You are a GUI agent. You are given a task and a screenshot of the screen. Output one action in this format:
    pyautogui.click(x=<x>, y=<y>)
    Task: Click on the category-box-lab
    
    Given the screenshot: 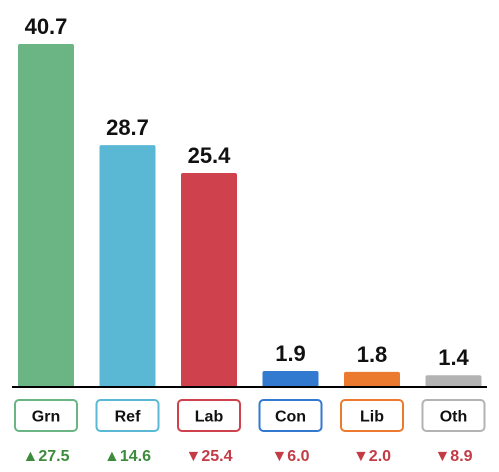 What is the action you would take?
    pyautogui.click(x=209, y=415)
    